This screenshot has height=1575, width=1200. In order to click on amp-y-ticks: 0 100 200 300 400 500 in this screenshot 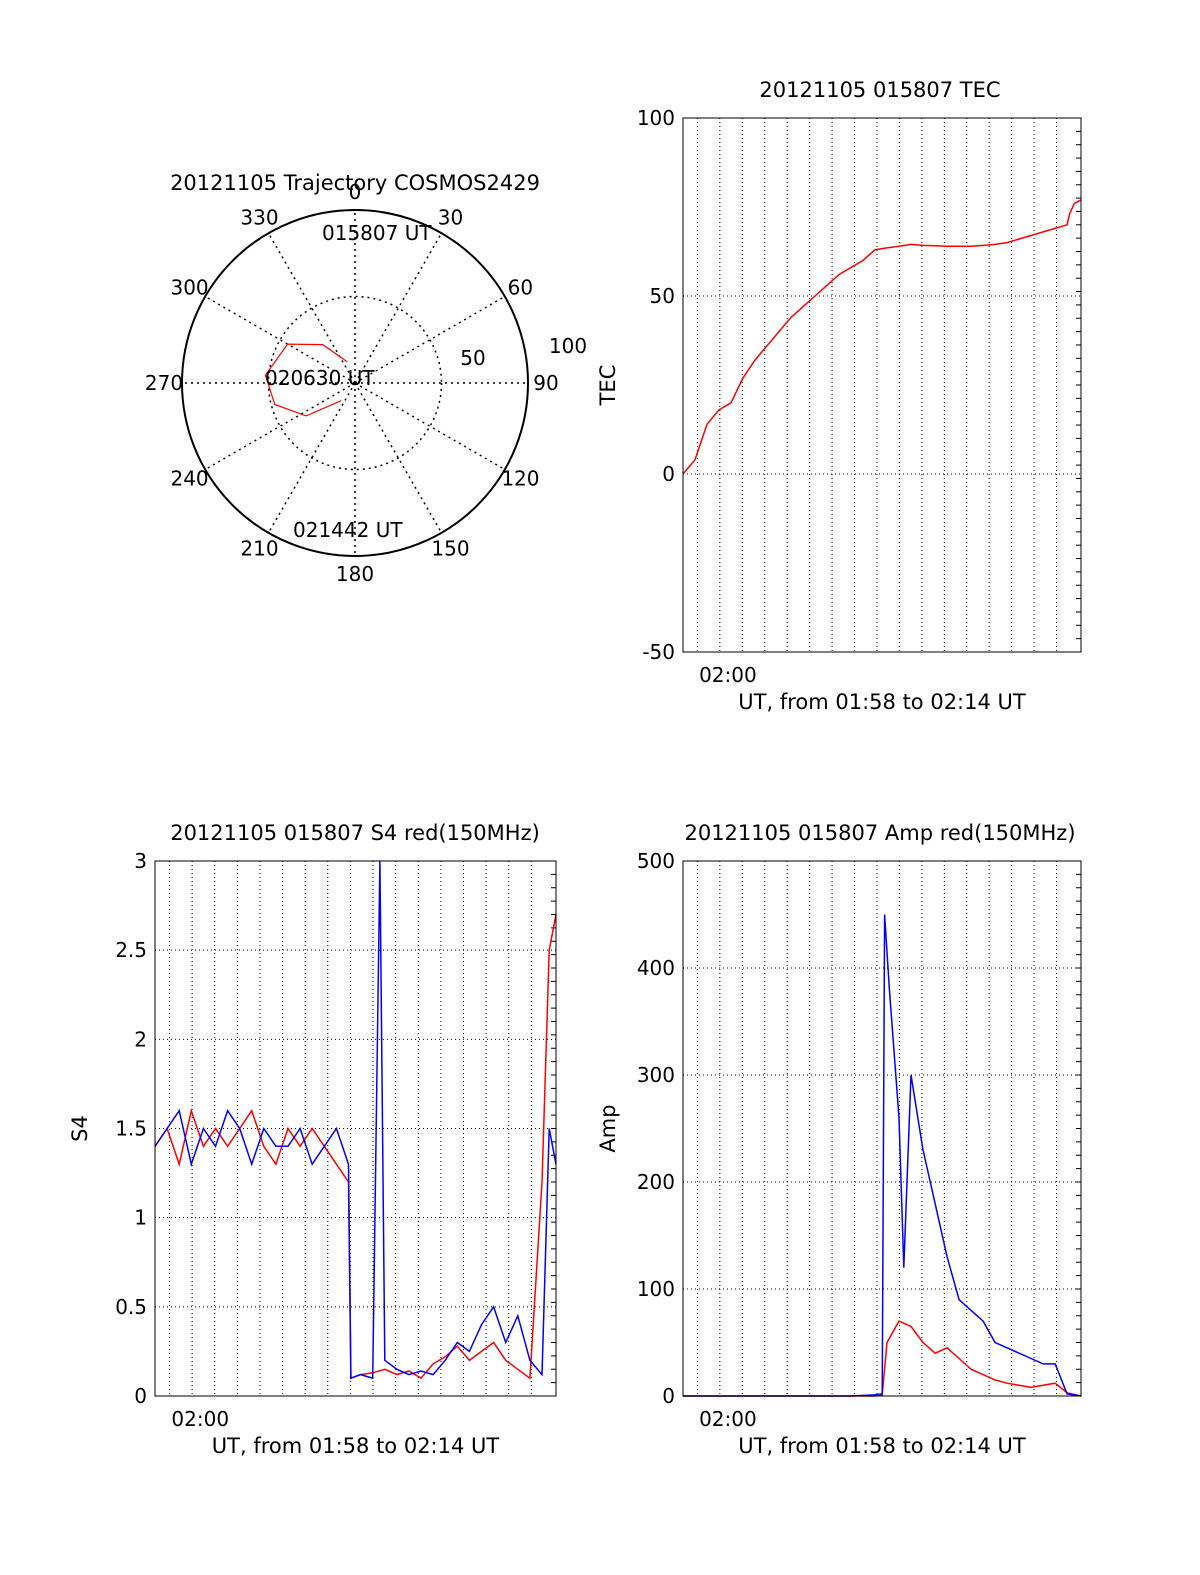, I will do `click(656, 1128)`.